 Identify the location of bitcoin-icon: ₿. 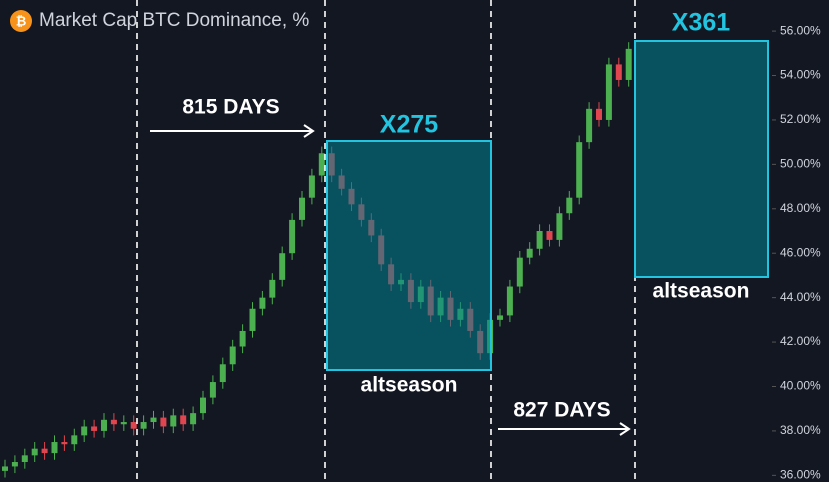
(21, 20).